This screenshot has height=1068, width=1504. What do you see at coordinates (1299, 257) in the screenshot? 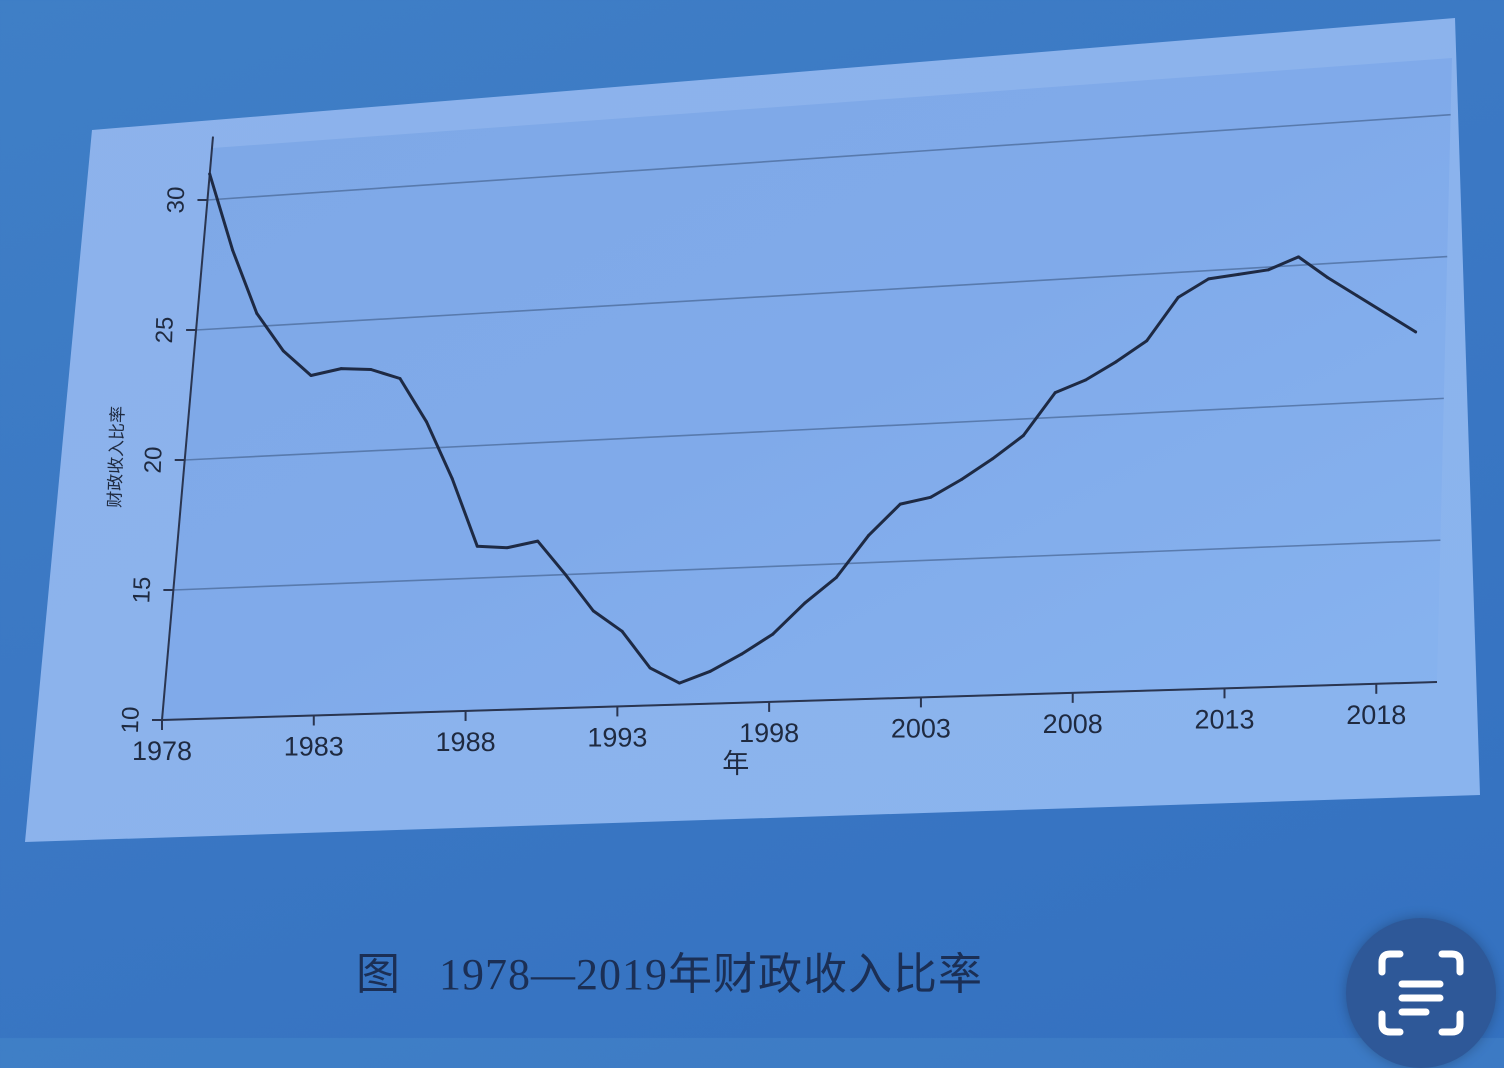
I see `data-point-2015` at bounding box center [1299, 257].